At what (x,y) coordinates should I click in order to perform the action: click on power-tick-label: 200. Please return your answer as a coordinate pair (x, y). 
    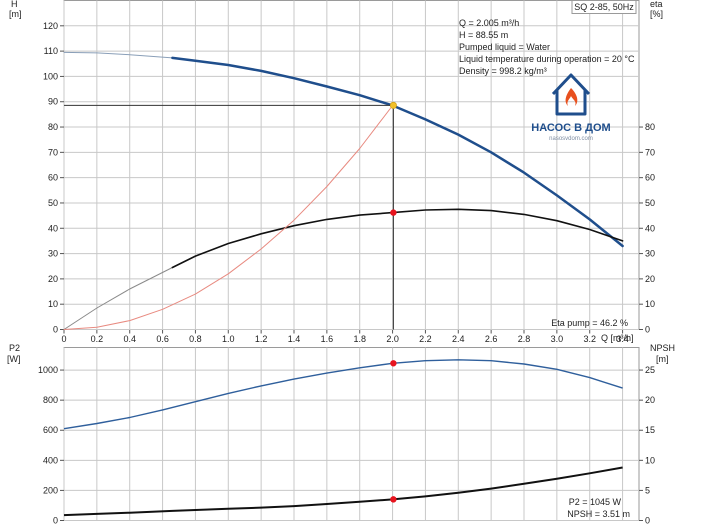
    Looking at the image, I should click on (50, 490).